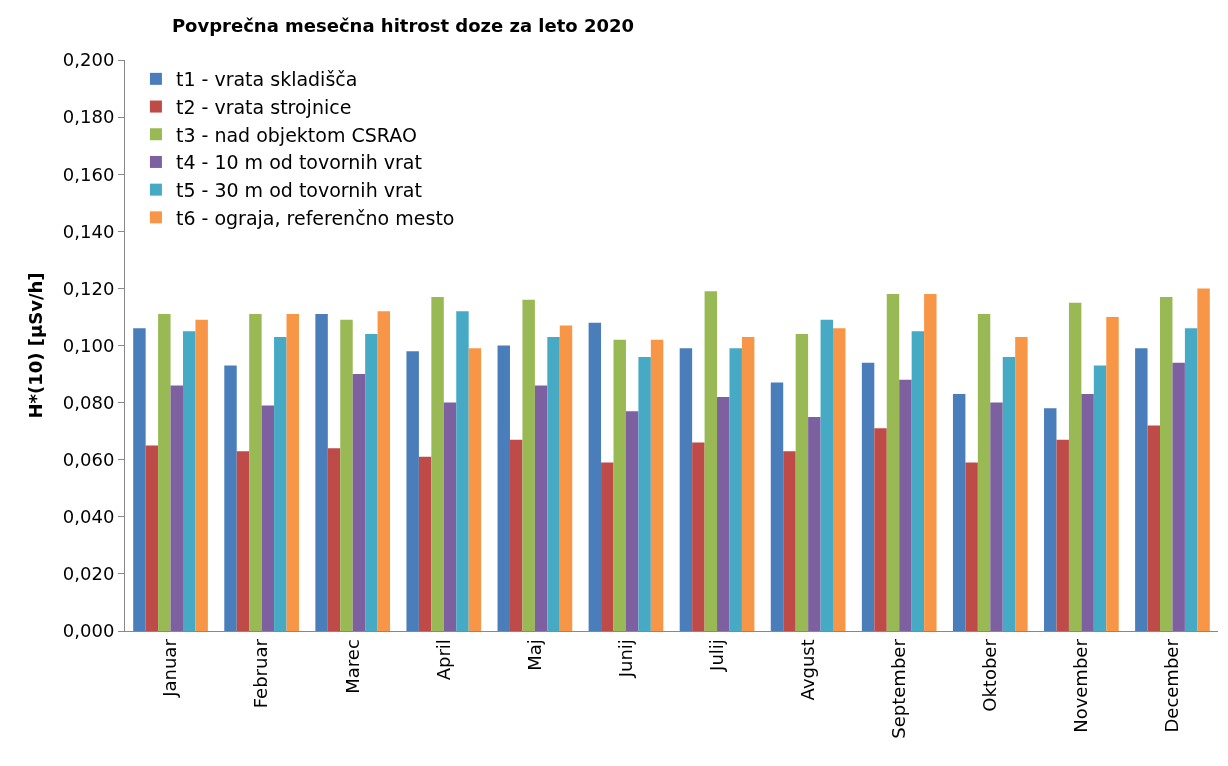  Describe the element at coordinates (88, 231) in the screenshot. I see `y-tick-label: 0,140` at that location.